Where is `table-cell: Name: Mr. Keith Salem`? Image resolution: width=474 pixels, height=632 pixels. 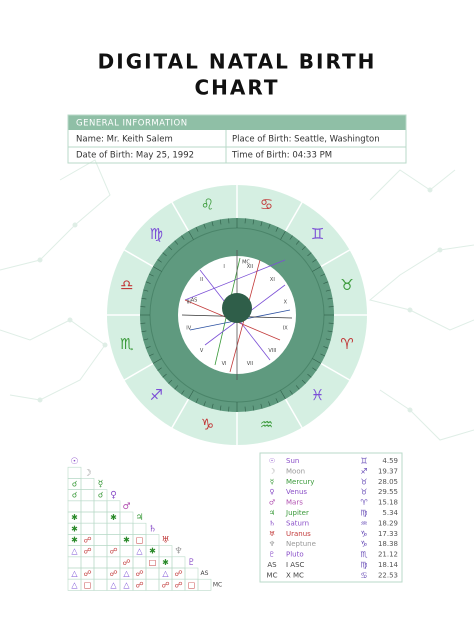 table-cell: Name: Mr. Keith Salem is located at coordinates (124, 140).